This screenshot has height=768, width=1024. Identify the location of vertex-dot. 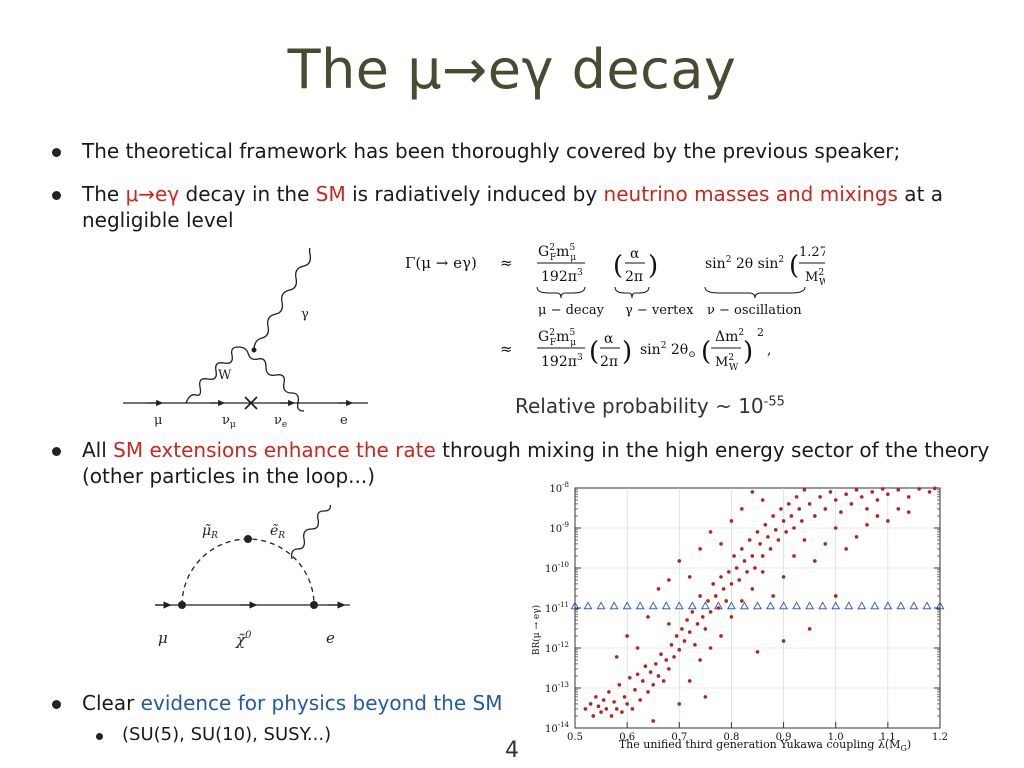
(254, 350).